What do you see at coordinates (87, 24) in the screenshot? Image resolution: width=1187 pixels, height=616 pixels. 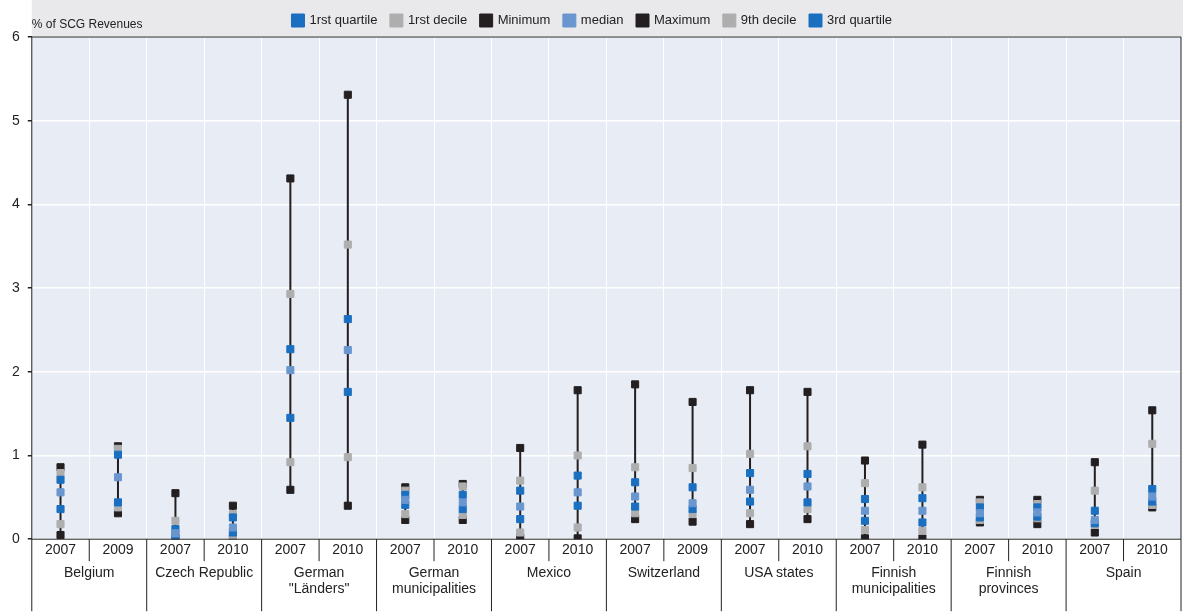 I see `y-axis-title: % of SCG Revenues` at bounding box center [87, 24].